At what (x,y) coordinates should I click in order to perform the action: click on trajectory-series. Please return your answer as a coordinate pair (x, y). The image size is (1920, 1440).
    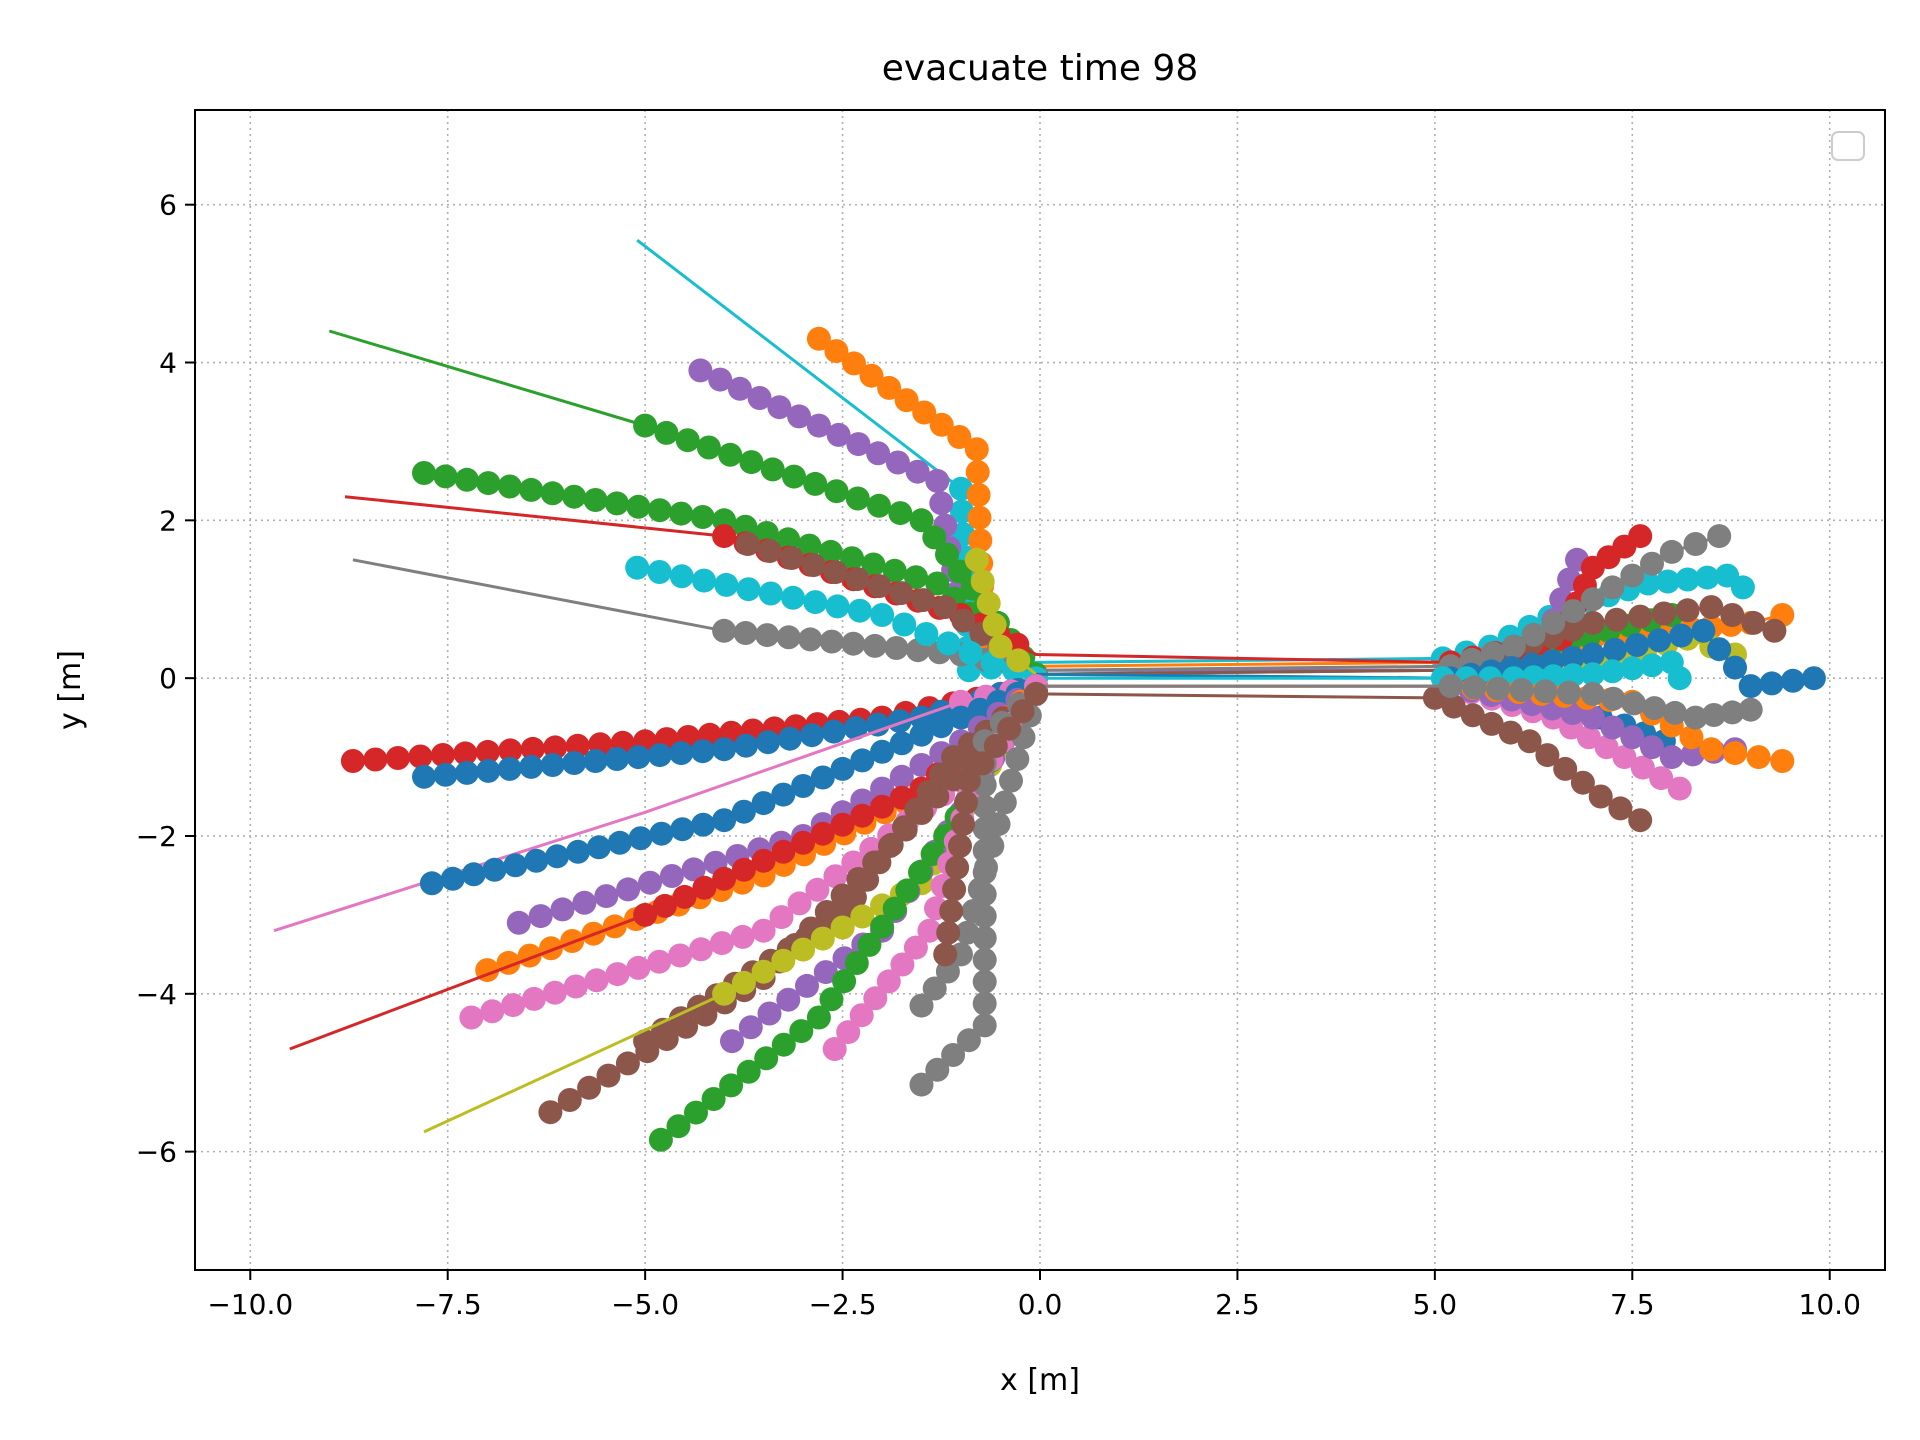
    Looking at the image, I should click on (1364, 670).